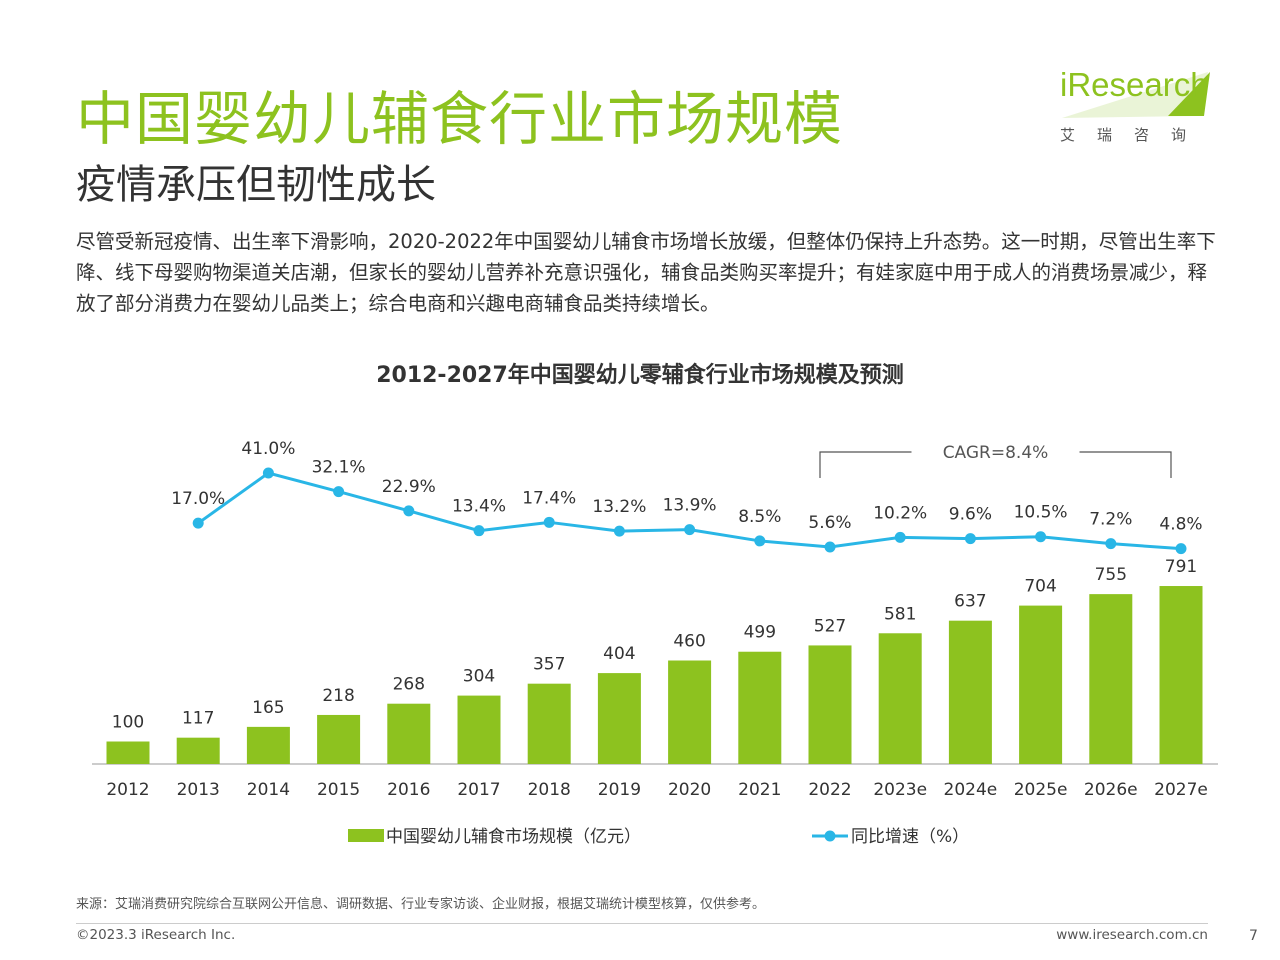  I want to click on x-tick-2019: 2019, so click(619, 790).